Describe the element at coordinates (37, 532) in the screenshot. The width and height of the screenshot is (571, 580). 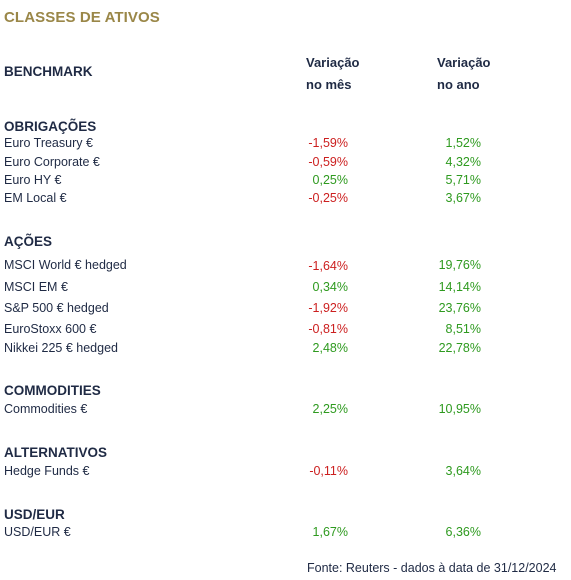
I see `row-label: USD/EUR €` at that location.